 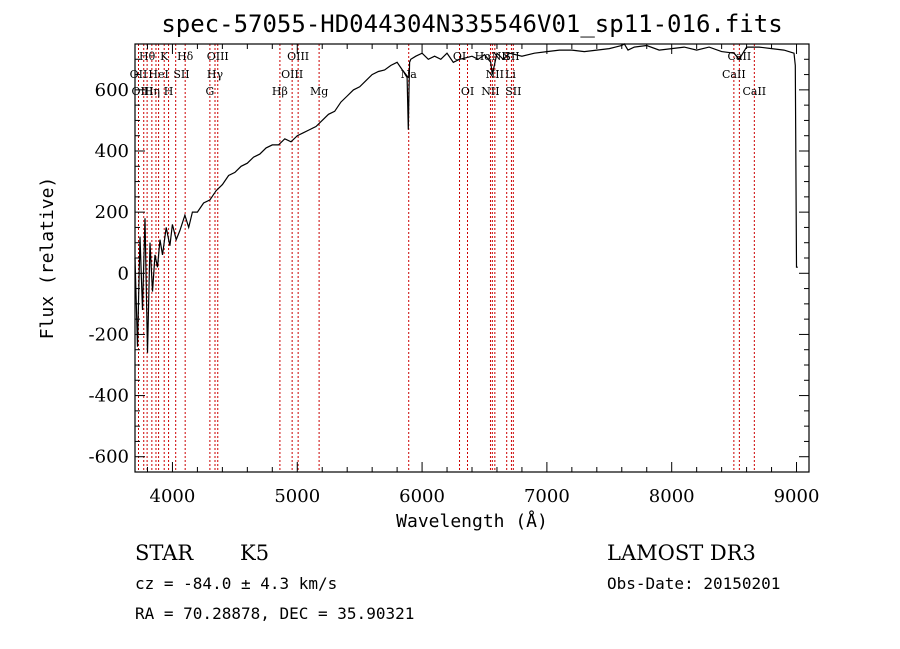 I want to click on line-label: Mg, so click(x=319, y=91).